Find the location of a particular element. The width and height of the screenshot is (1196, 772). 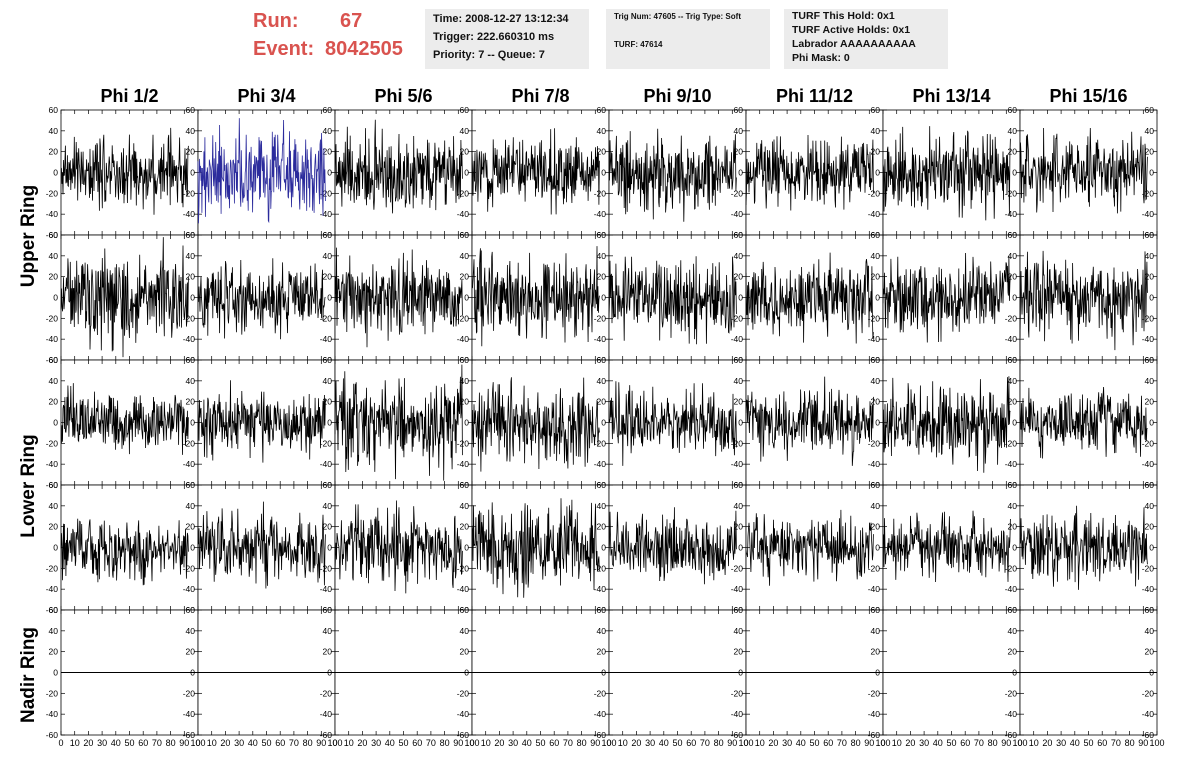

x-tick-label: 10 is located at coordinates (75, 743).